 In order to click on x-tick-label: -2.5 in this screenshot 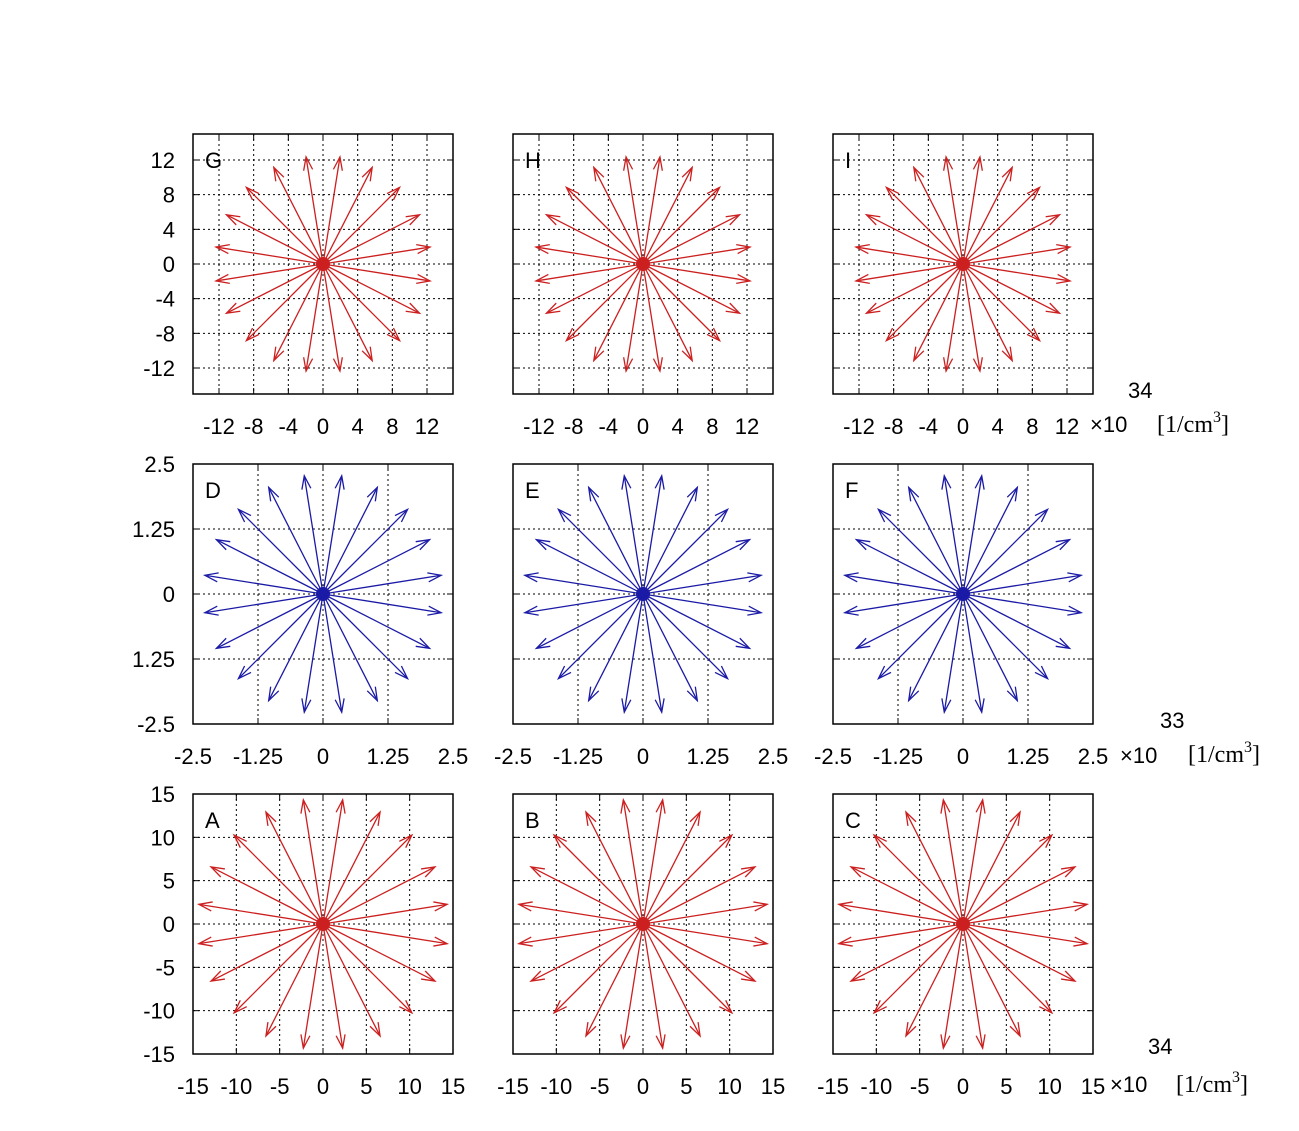, I will do `click(513, 756)`.